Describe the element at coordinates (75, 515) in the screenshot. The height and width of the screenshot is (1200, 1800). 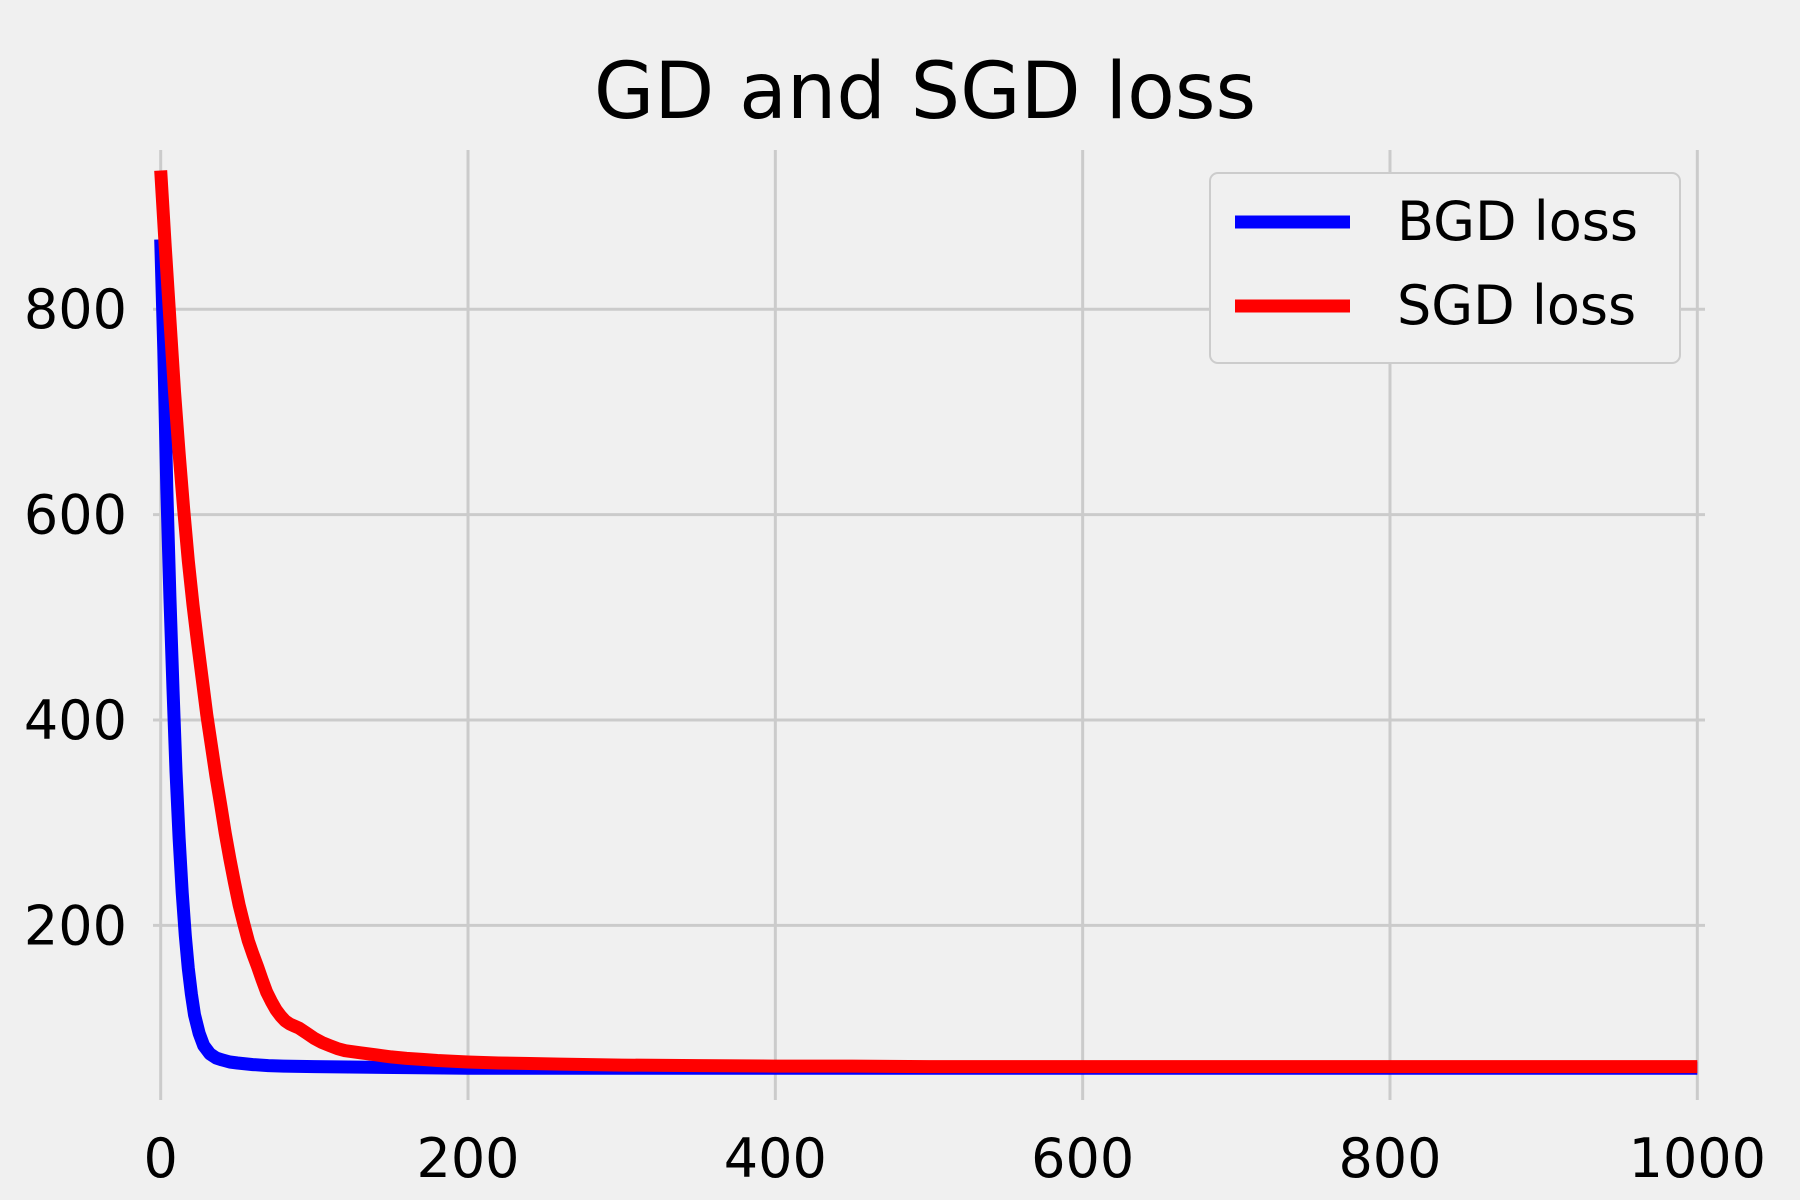
I see `y-tick-label: 600` at that location.